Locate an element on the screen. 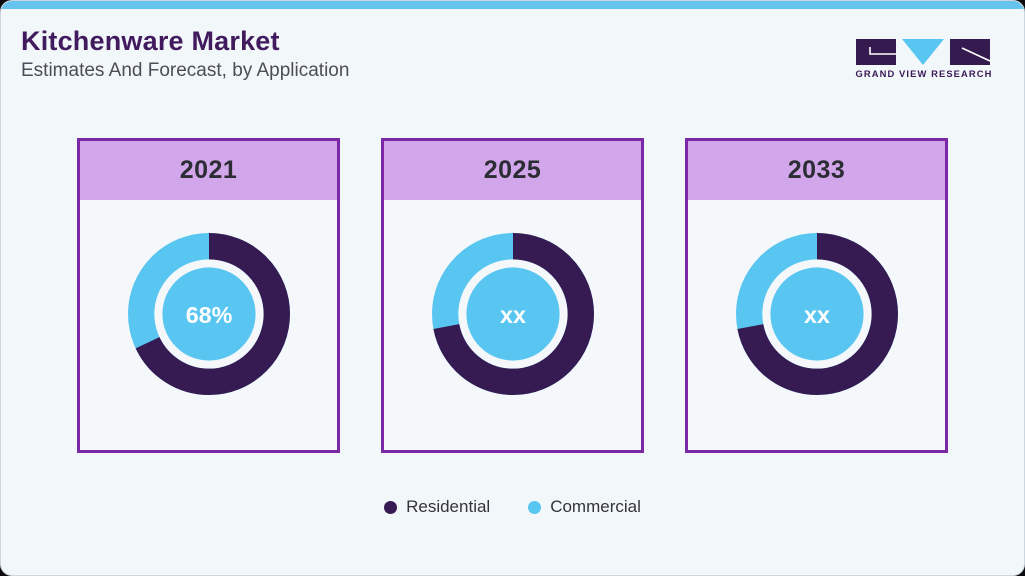 This screenshot has height=576, width=1025. page-subtitle: Estimates And Forecast, by Application is located at coordinates (185, 71).